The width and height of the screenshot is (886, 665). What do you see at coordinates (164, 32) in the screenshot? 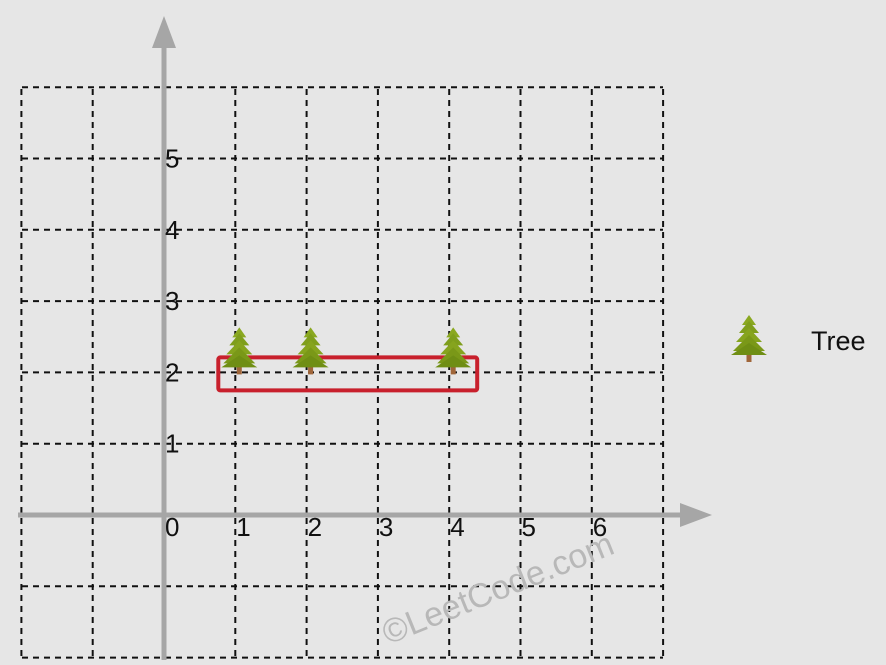
I see `y-axis-arrow-icon` at bounding box center [164, 32].